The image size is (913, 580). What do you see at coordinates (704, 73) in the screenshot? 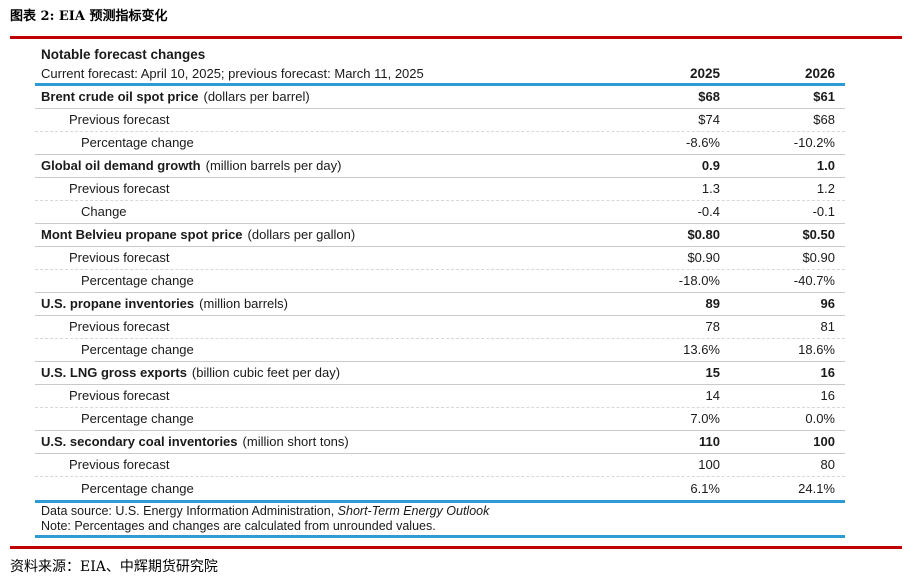
I see `column-header-2025: 2025` at bounding box center [704, 73].